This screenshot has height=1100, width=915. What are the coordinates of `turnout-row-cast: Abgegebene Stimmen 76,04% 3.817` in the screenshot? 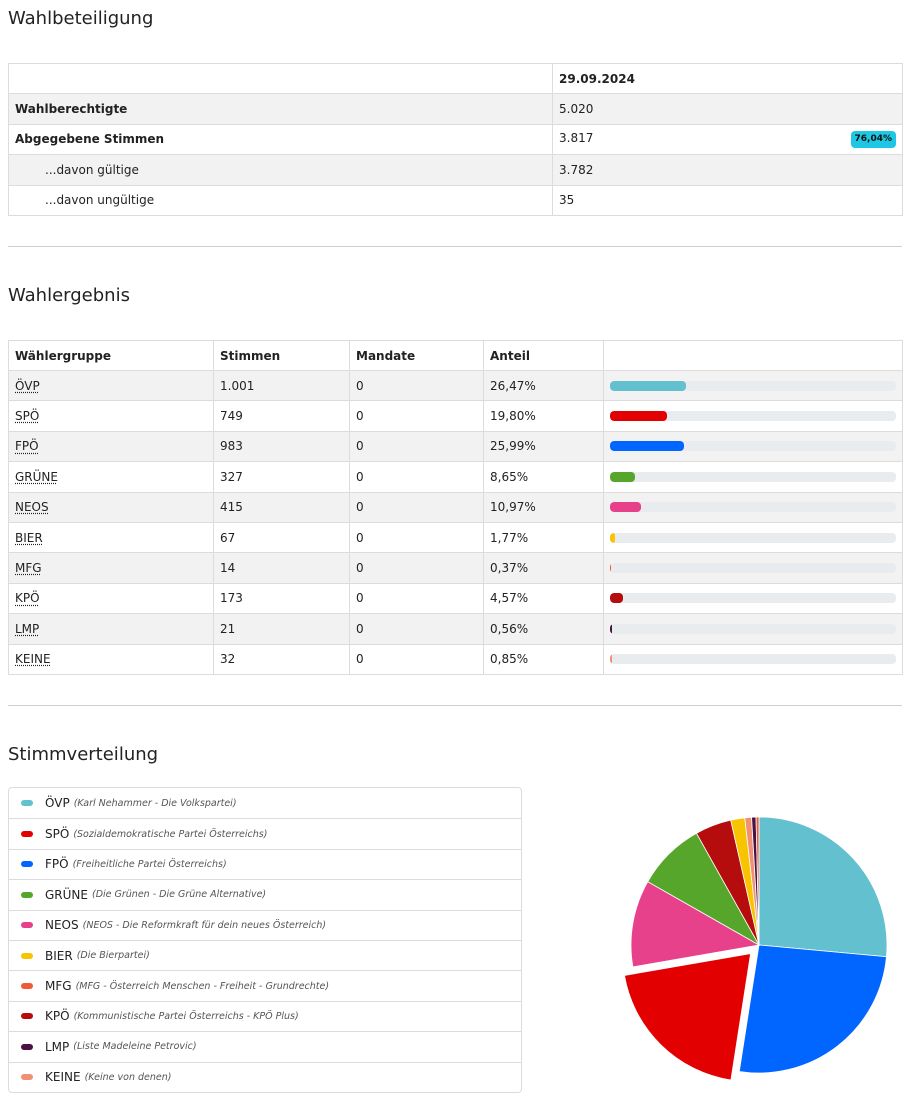 It's located at (455, 139).